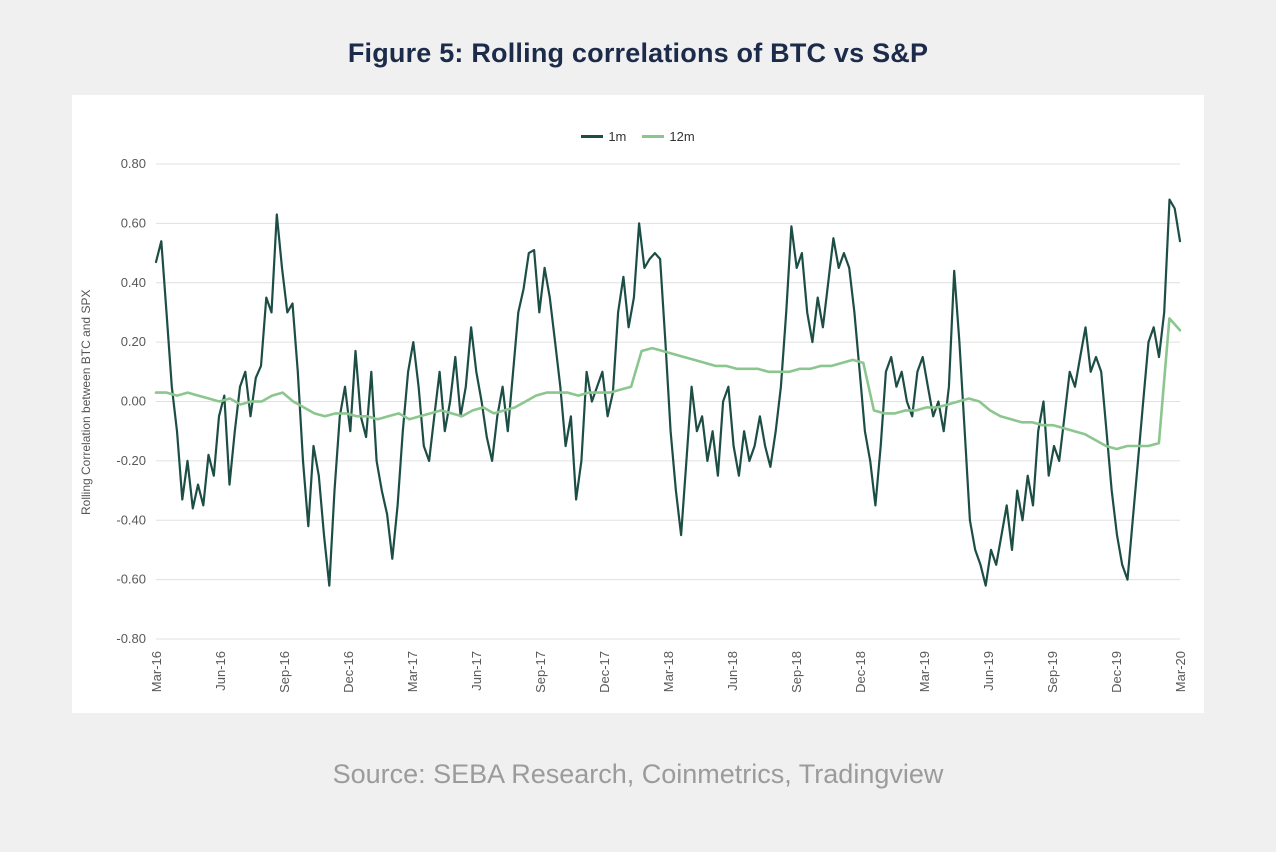 The image size is (1276, 852). What do you see at coordinates (284, 672) in the screenshot?
I see `x-tick-label: Sep-16` at bounding box center [284, 672].